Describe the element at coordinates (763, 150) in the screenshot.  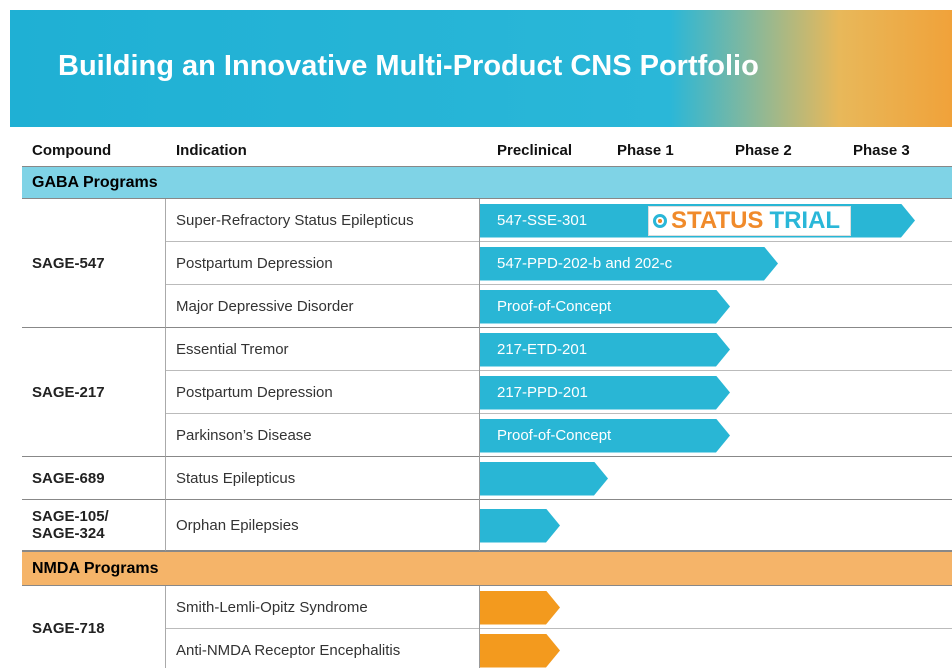
I see `column-header: Phase 2` at that location.